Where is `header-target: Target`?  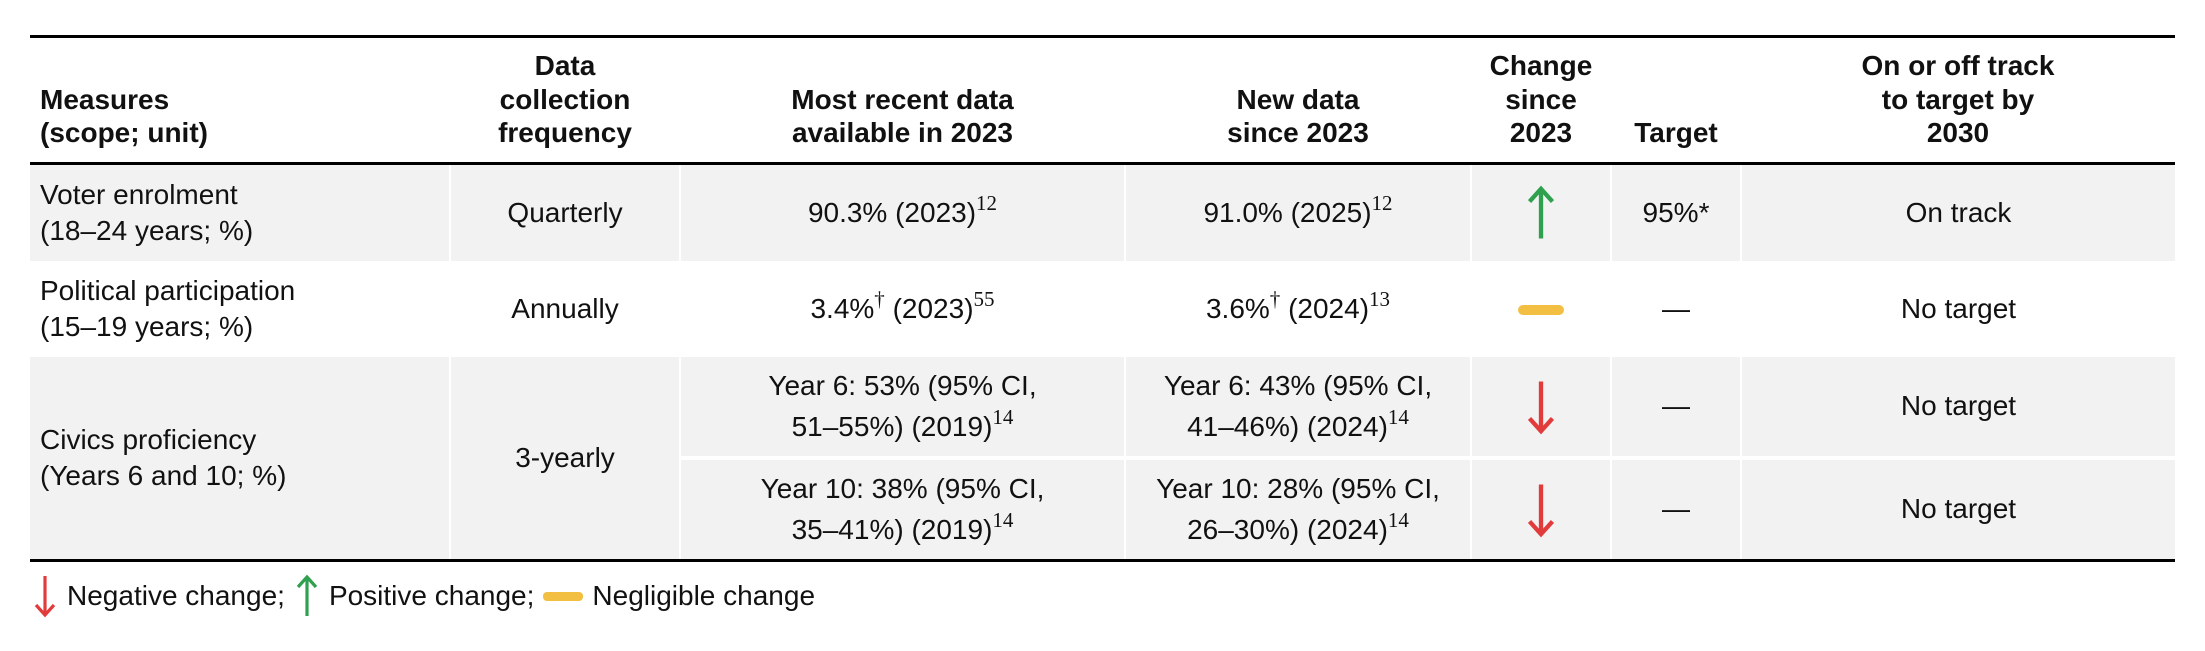 header-target: Target is located at coordinates (1676, 100).